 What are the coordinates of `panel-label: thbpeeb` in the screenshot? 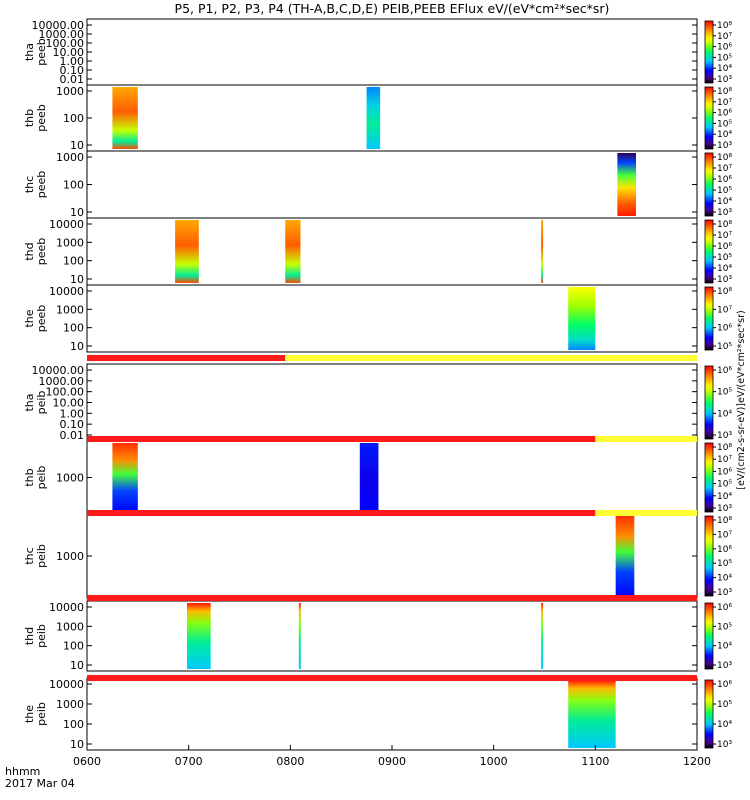 It's located at (35, 118).